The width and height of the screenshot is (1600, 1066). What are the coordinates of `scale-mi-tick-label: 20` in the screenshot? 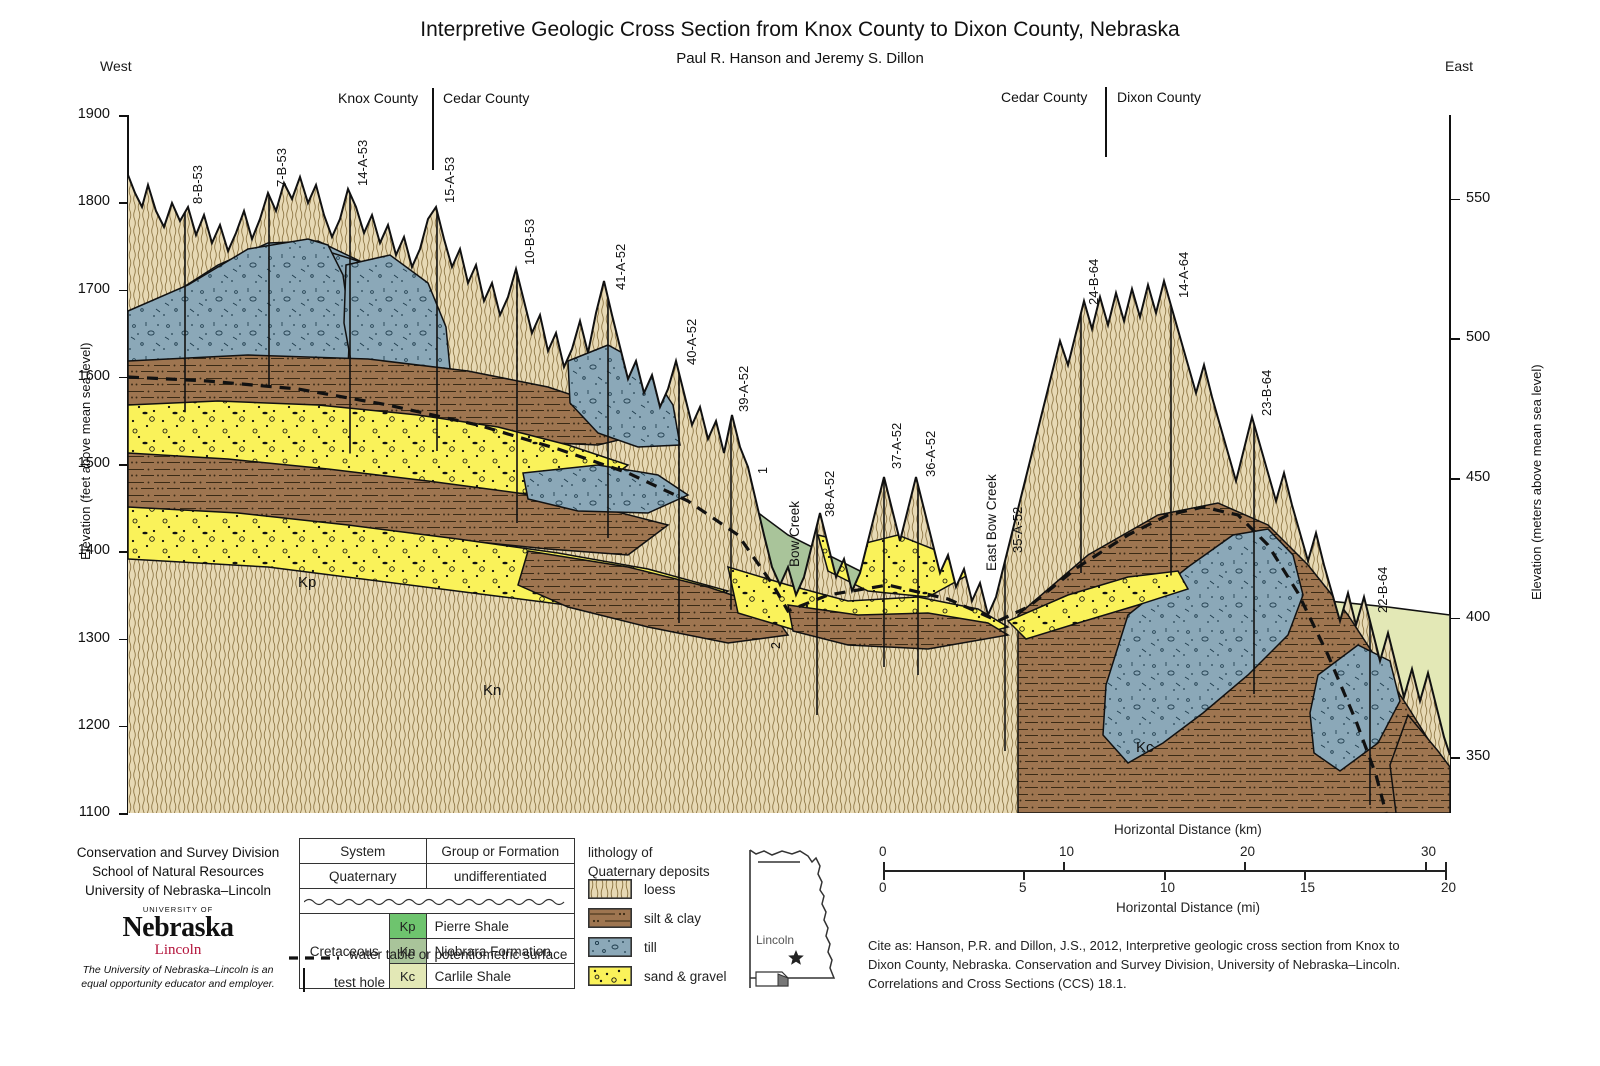 It's located at (1449, 887).